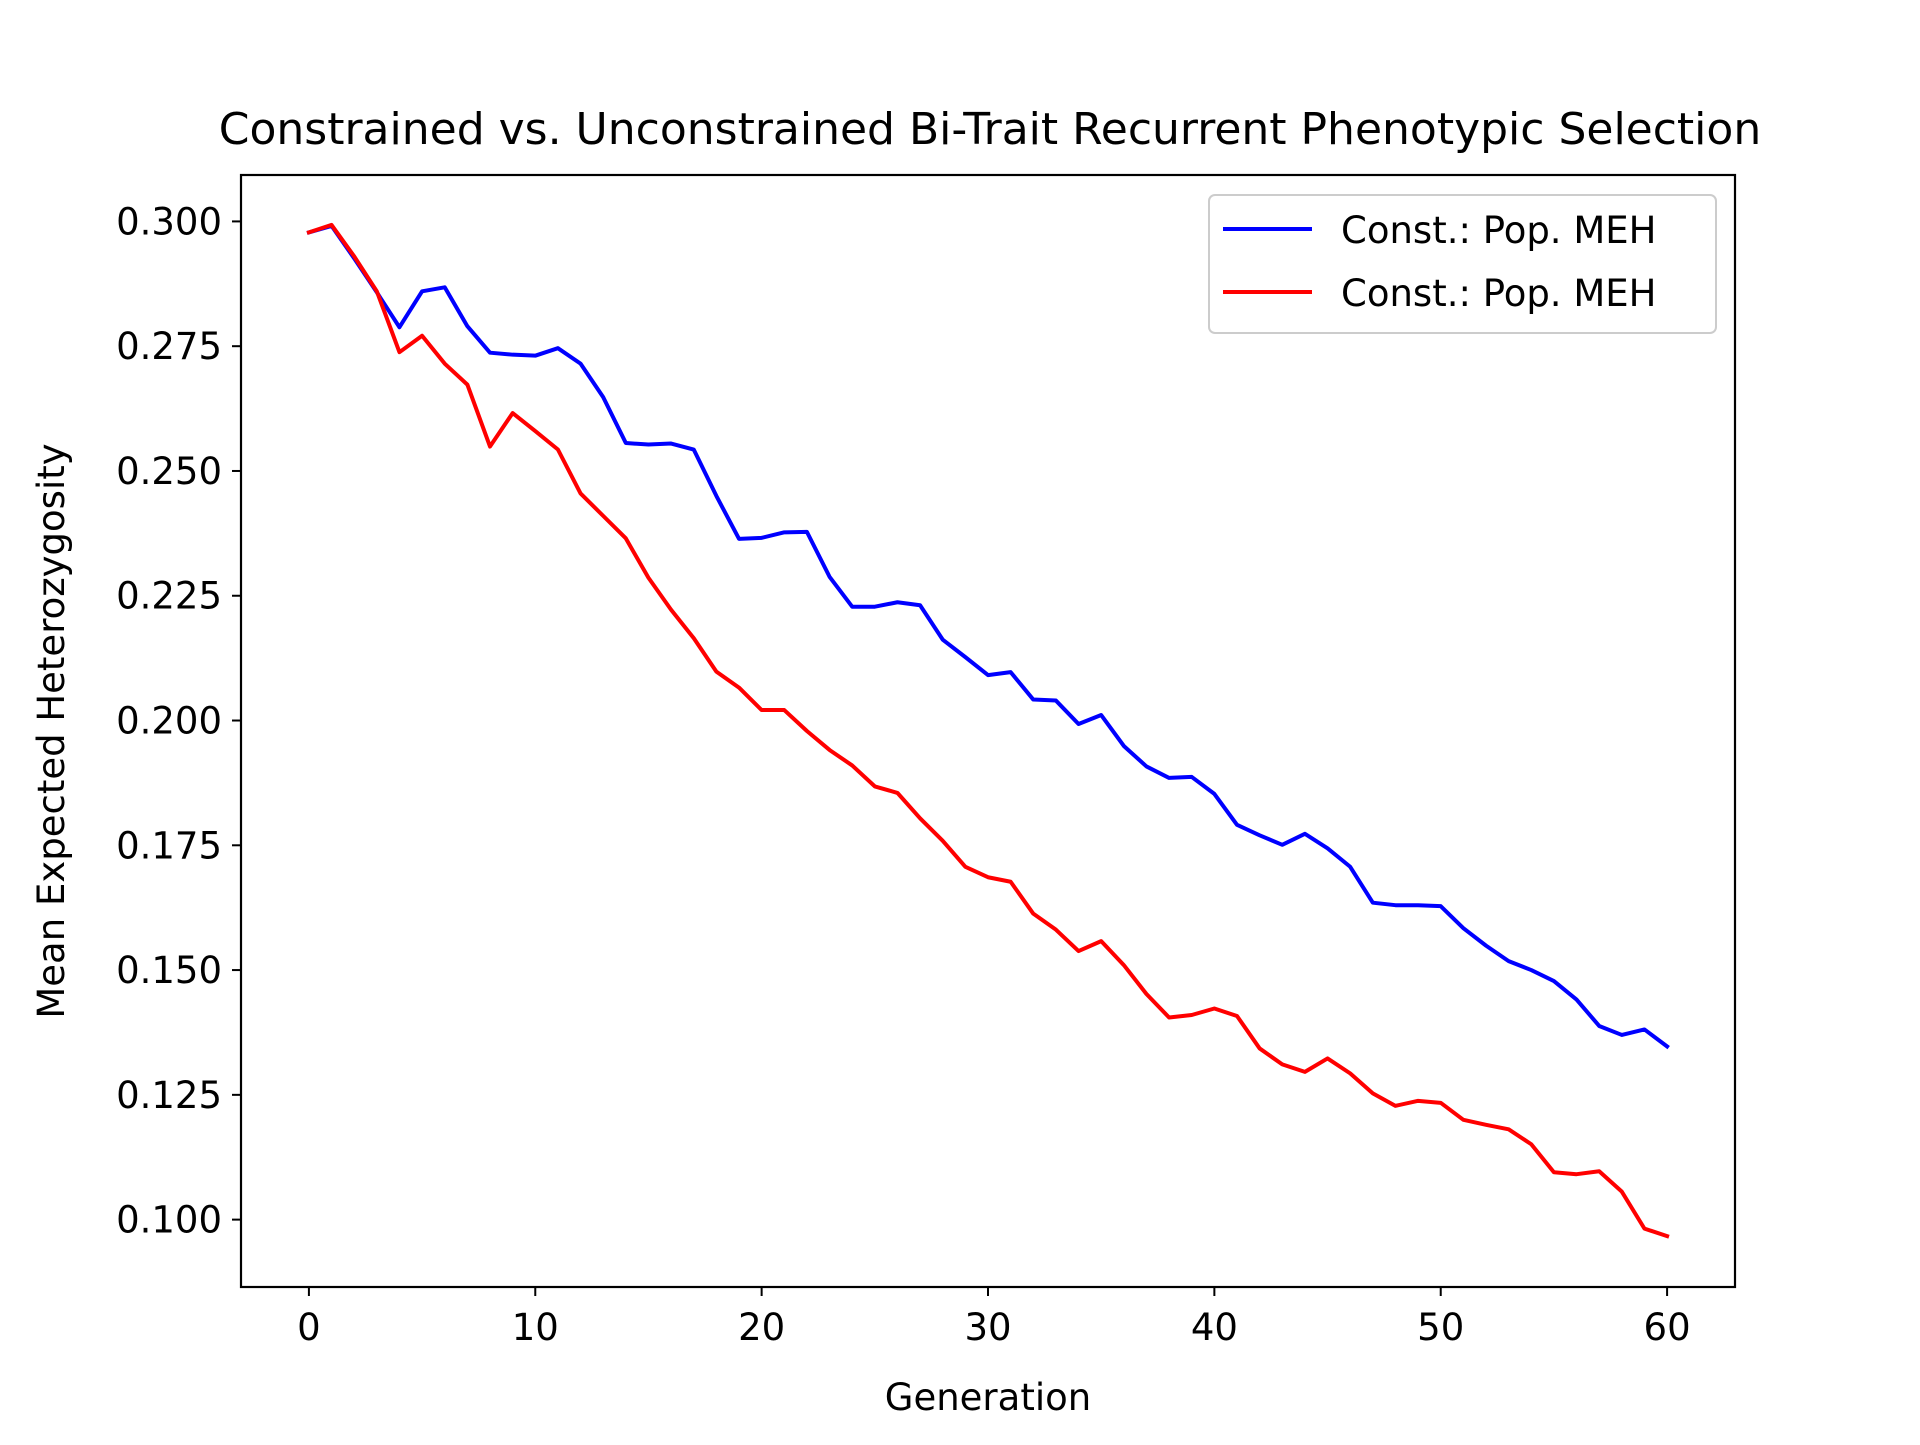  I want to click on legend-box, so click(1462, 264).